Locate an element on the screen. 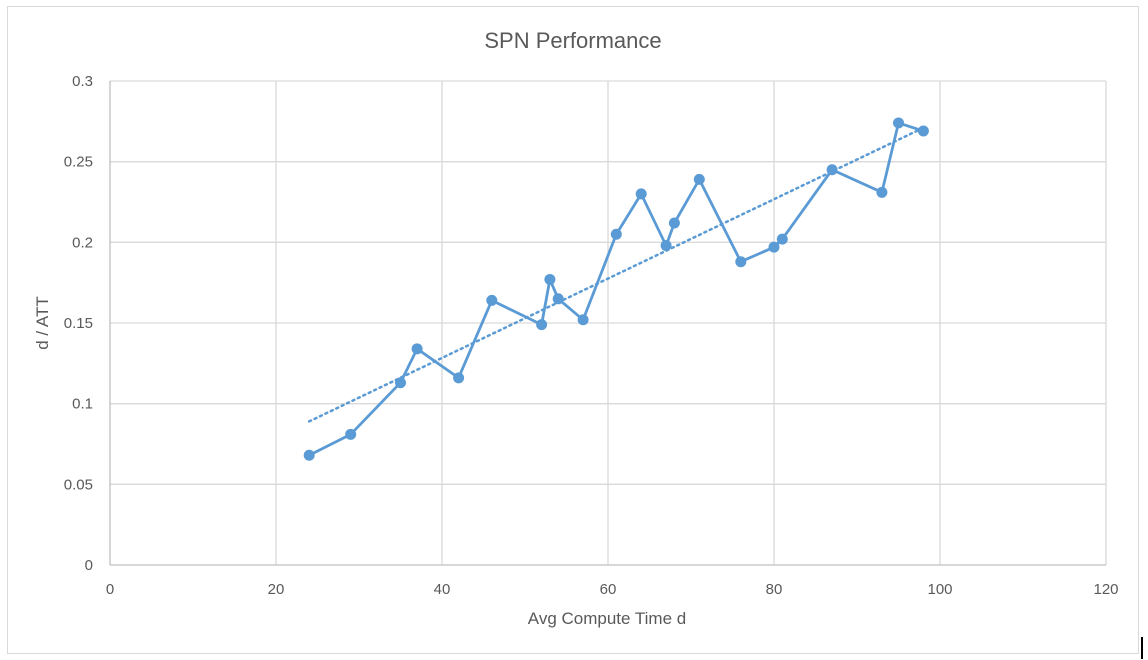 This screenshot has width=1148, height=660. chart-title: SPN Performance is located at coordinates (572, 40).